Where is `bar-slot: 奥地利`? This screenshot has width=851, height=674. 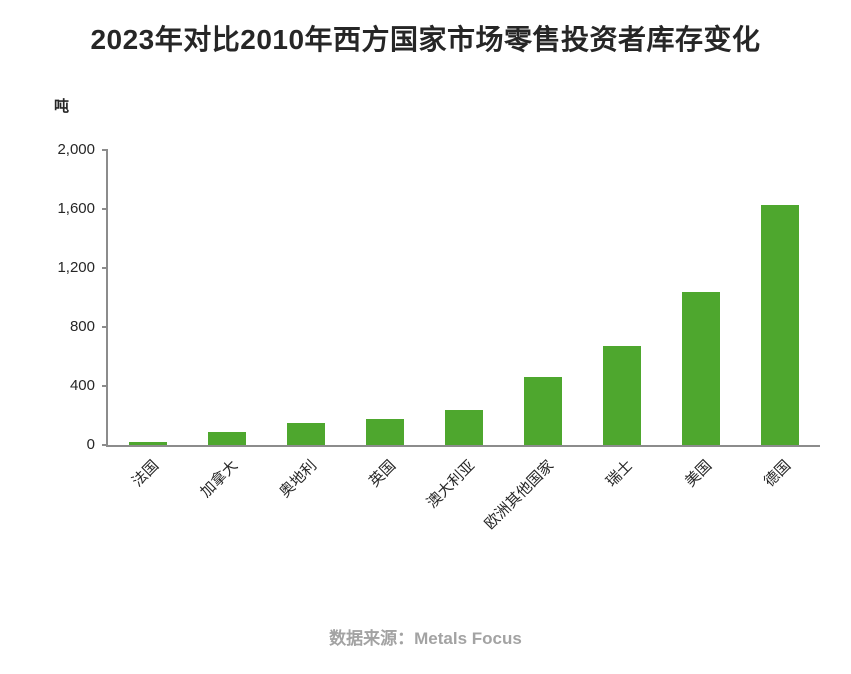
bar-slot: 奥地利 is located at coordinates (305, 325).